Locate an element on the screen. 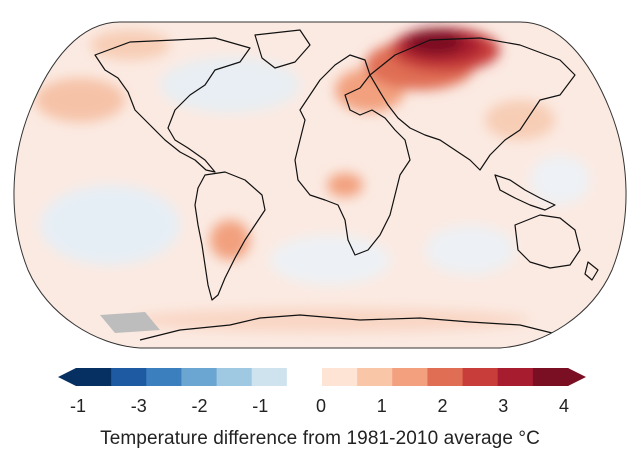 The height and width of the screenshot is (456, 640). siberia-hottest-region is located at coordinates (435, 42).